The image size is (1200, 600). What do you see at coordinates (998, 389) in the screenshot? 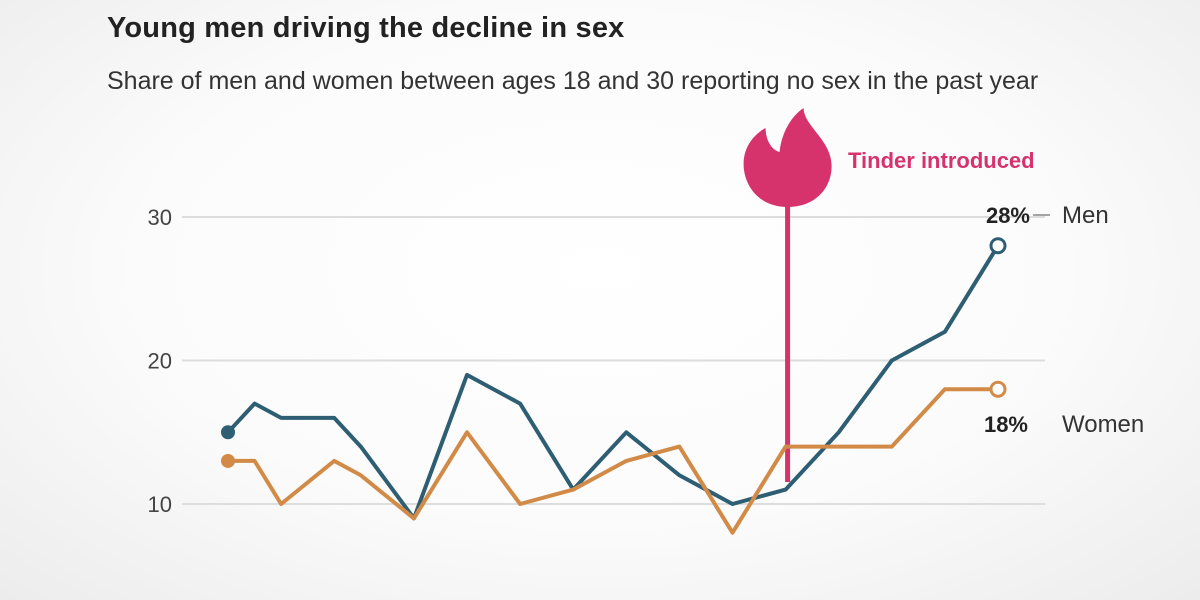
I see `women-end-point` at bounding box center [998, 389].